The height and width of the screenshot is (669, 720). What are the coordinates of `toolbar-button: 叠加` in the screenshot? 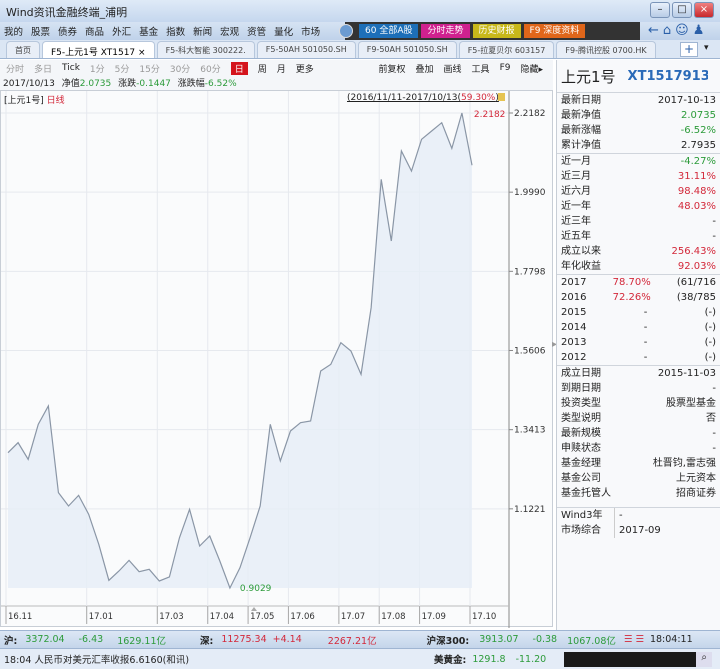 It's located at (424, 69).